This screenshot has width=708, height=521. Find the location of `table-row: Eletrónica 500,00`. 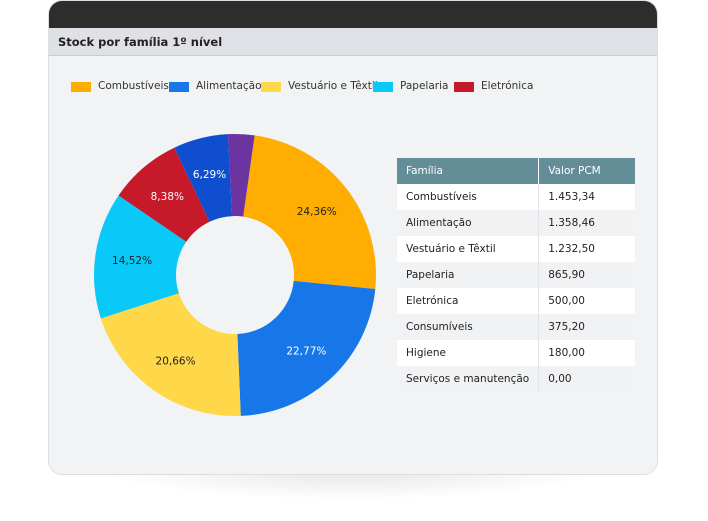

table-row: Eletrónica 500,00 is located at coordinates (516, 301).